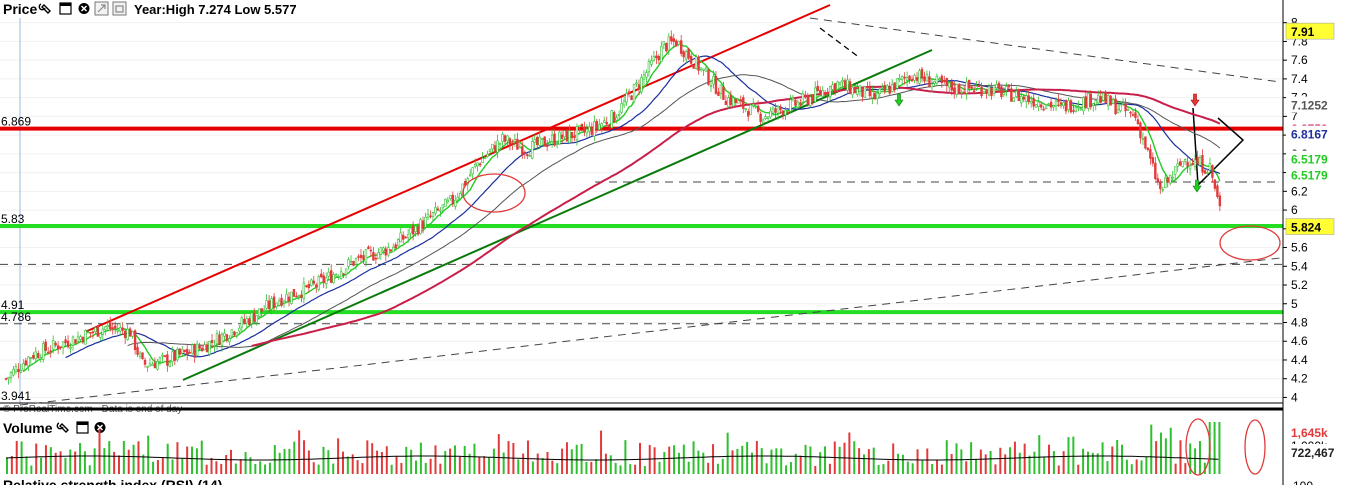 This screenshot has height=485, width=1353. What do you see at coordinates (1299, 266) in the screenshot?
I see `y-tick-label: 5.4` at bounding box center [1299, 266].